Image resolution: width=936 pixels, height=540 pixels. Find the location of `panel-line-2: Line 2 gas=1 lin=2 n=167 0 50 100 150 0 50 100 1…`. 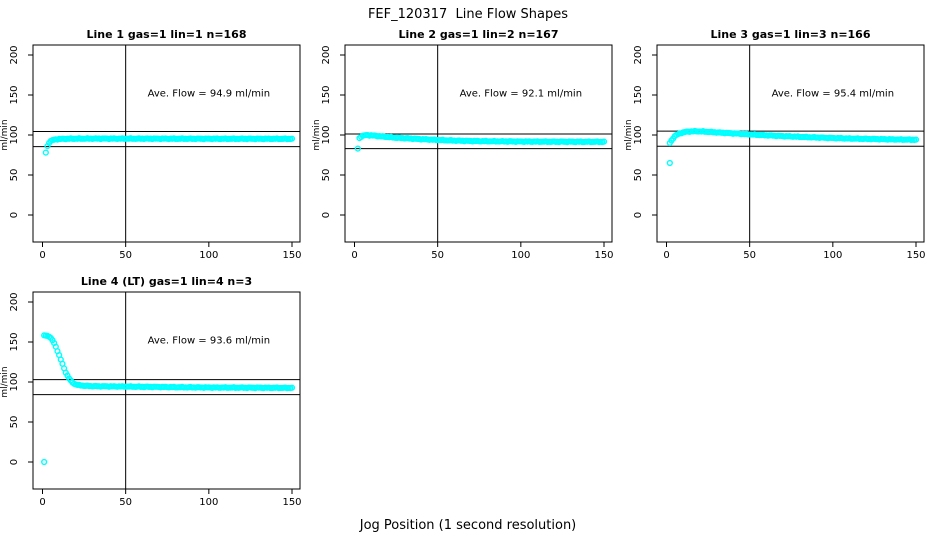

panel-line-2: Line 2 gas=1 lin=2 n=167 0 50 100 150 0 50 100 1… is located at coordinates (468, 145).